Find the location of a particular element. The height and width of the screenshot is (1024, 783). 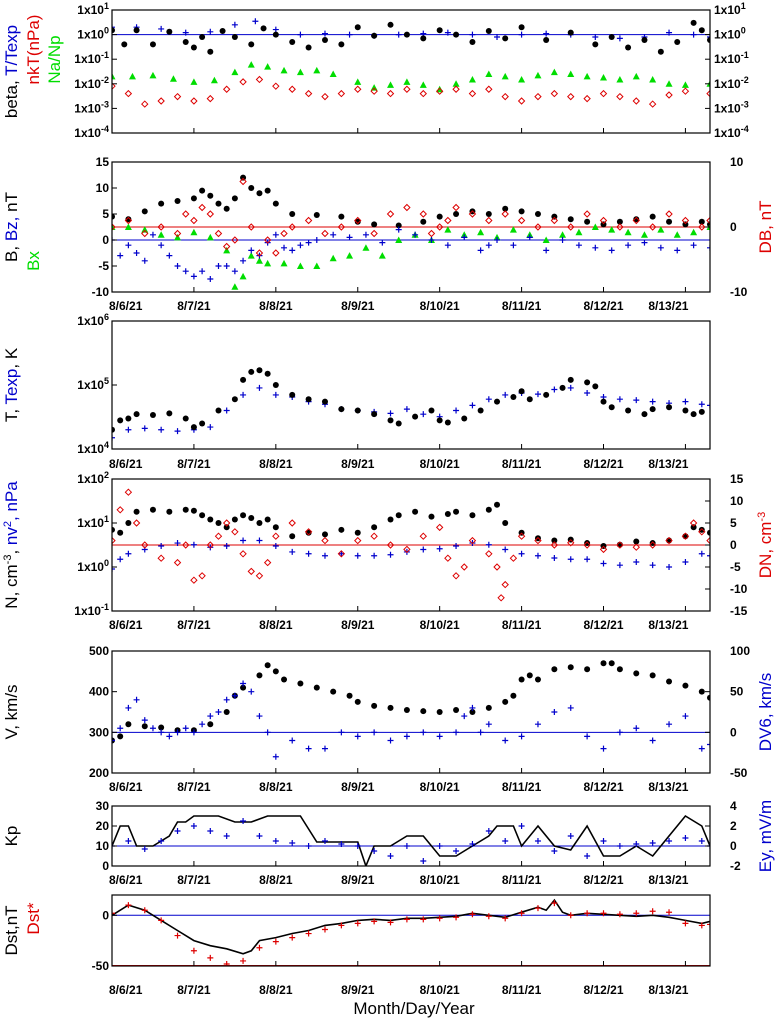

y-tick-label-right: 2 is located at coordinates (733, 826).